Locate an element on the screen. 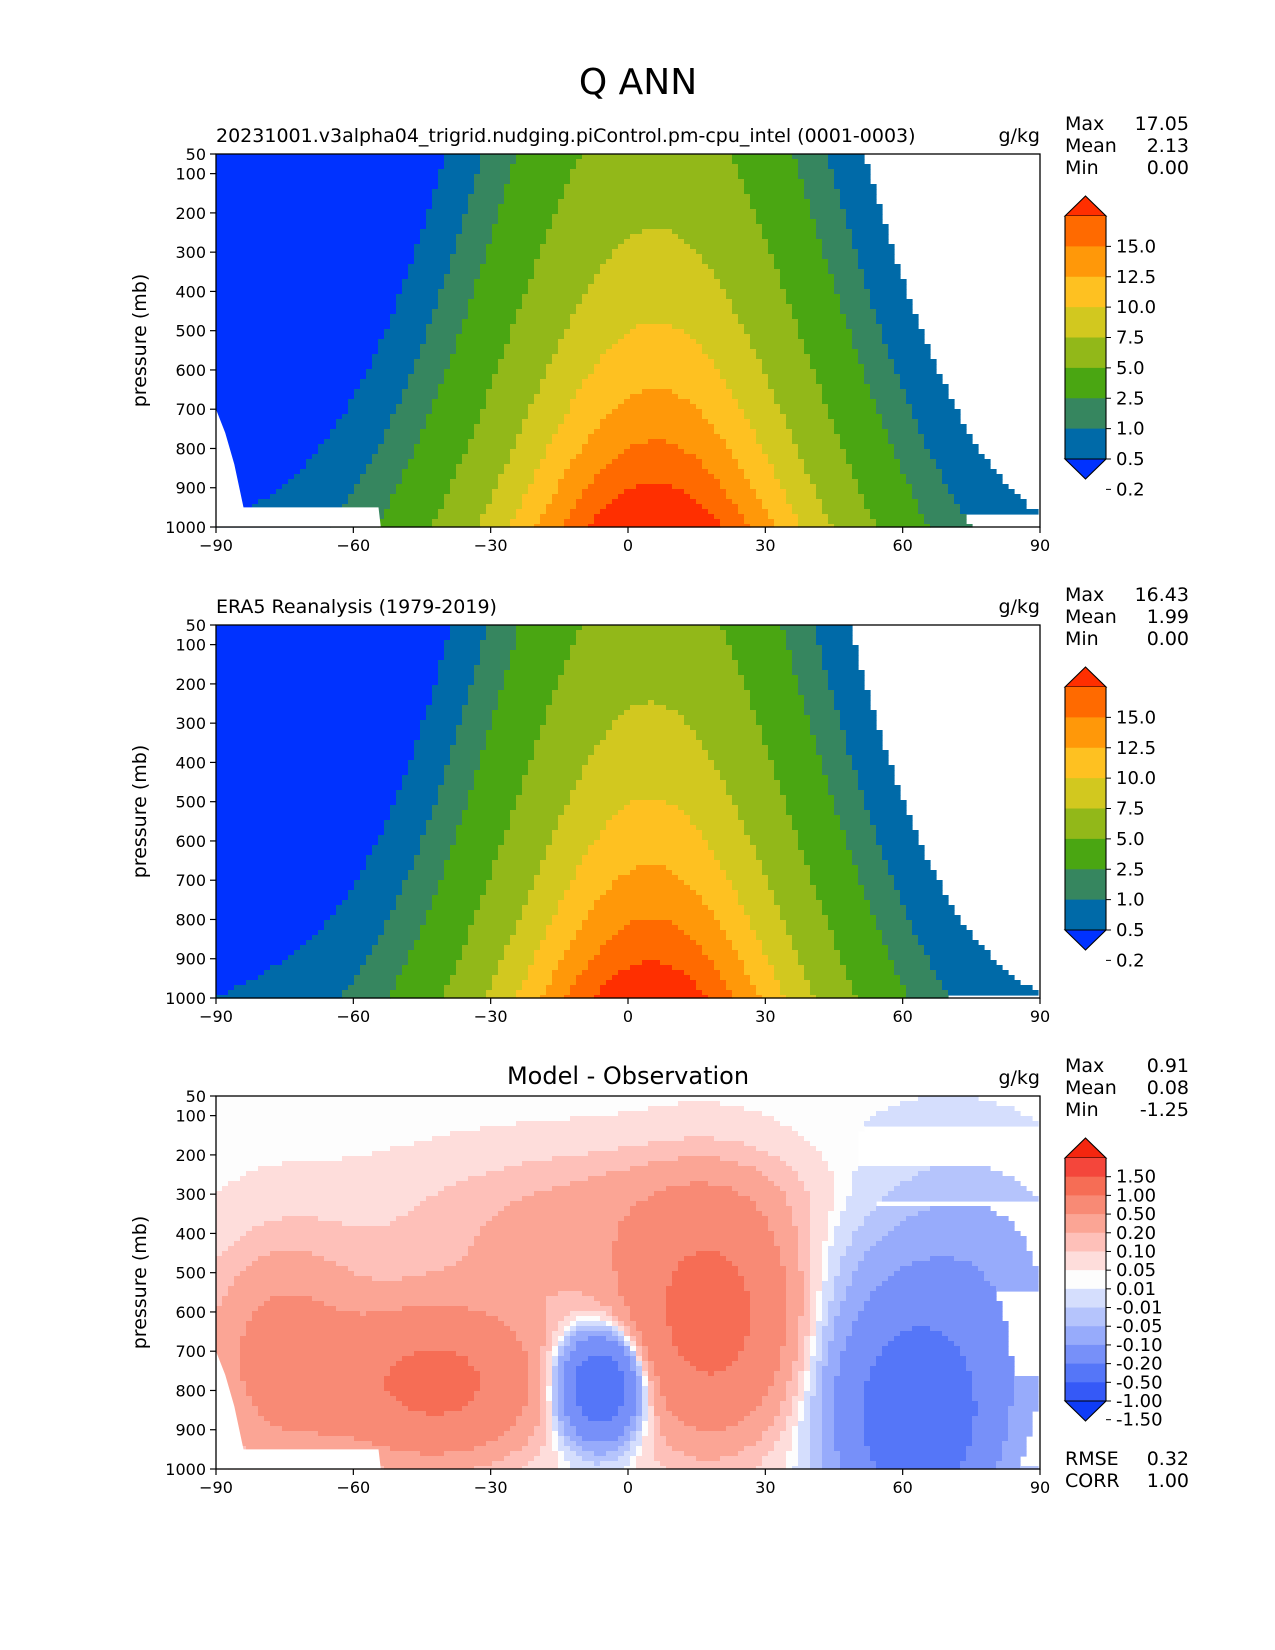 The image size is (1275, 1650). stat-label: RMSE is located at coordinates (1092, 1459).